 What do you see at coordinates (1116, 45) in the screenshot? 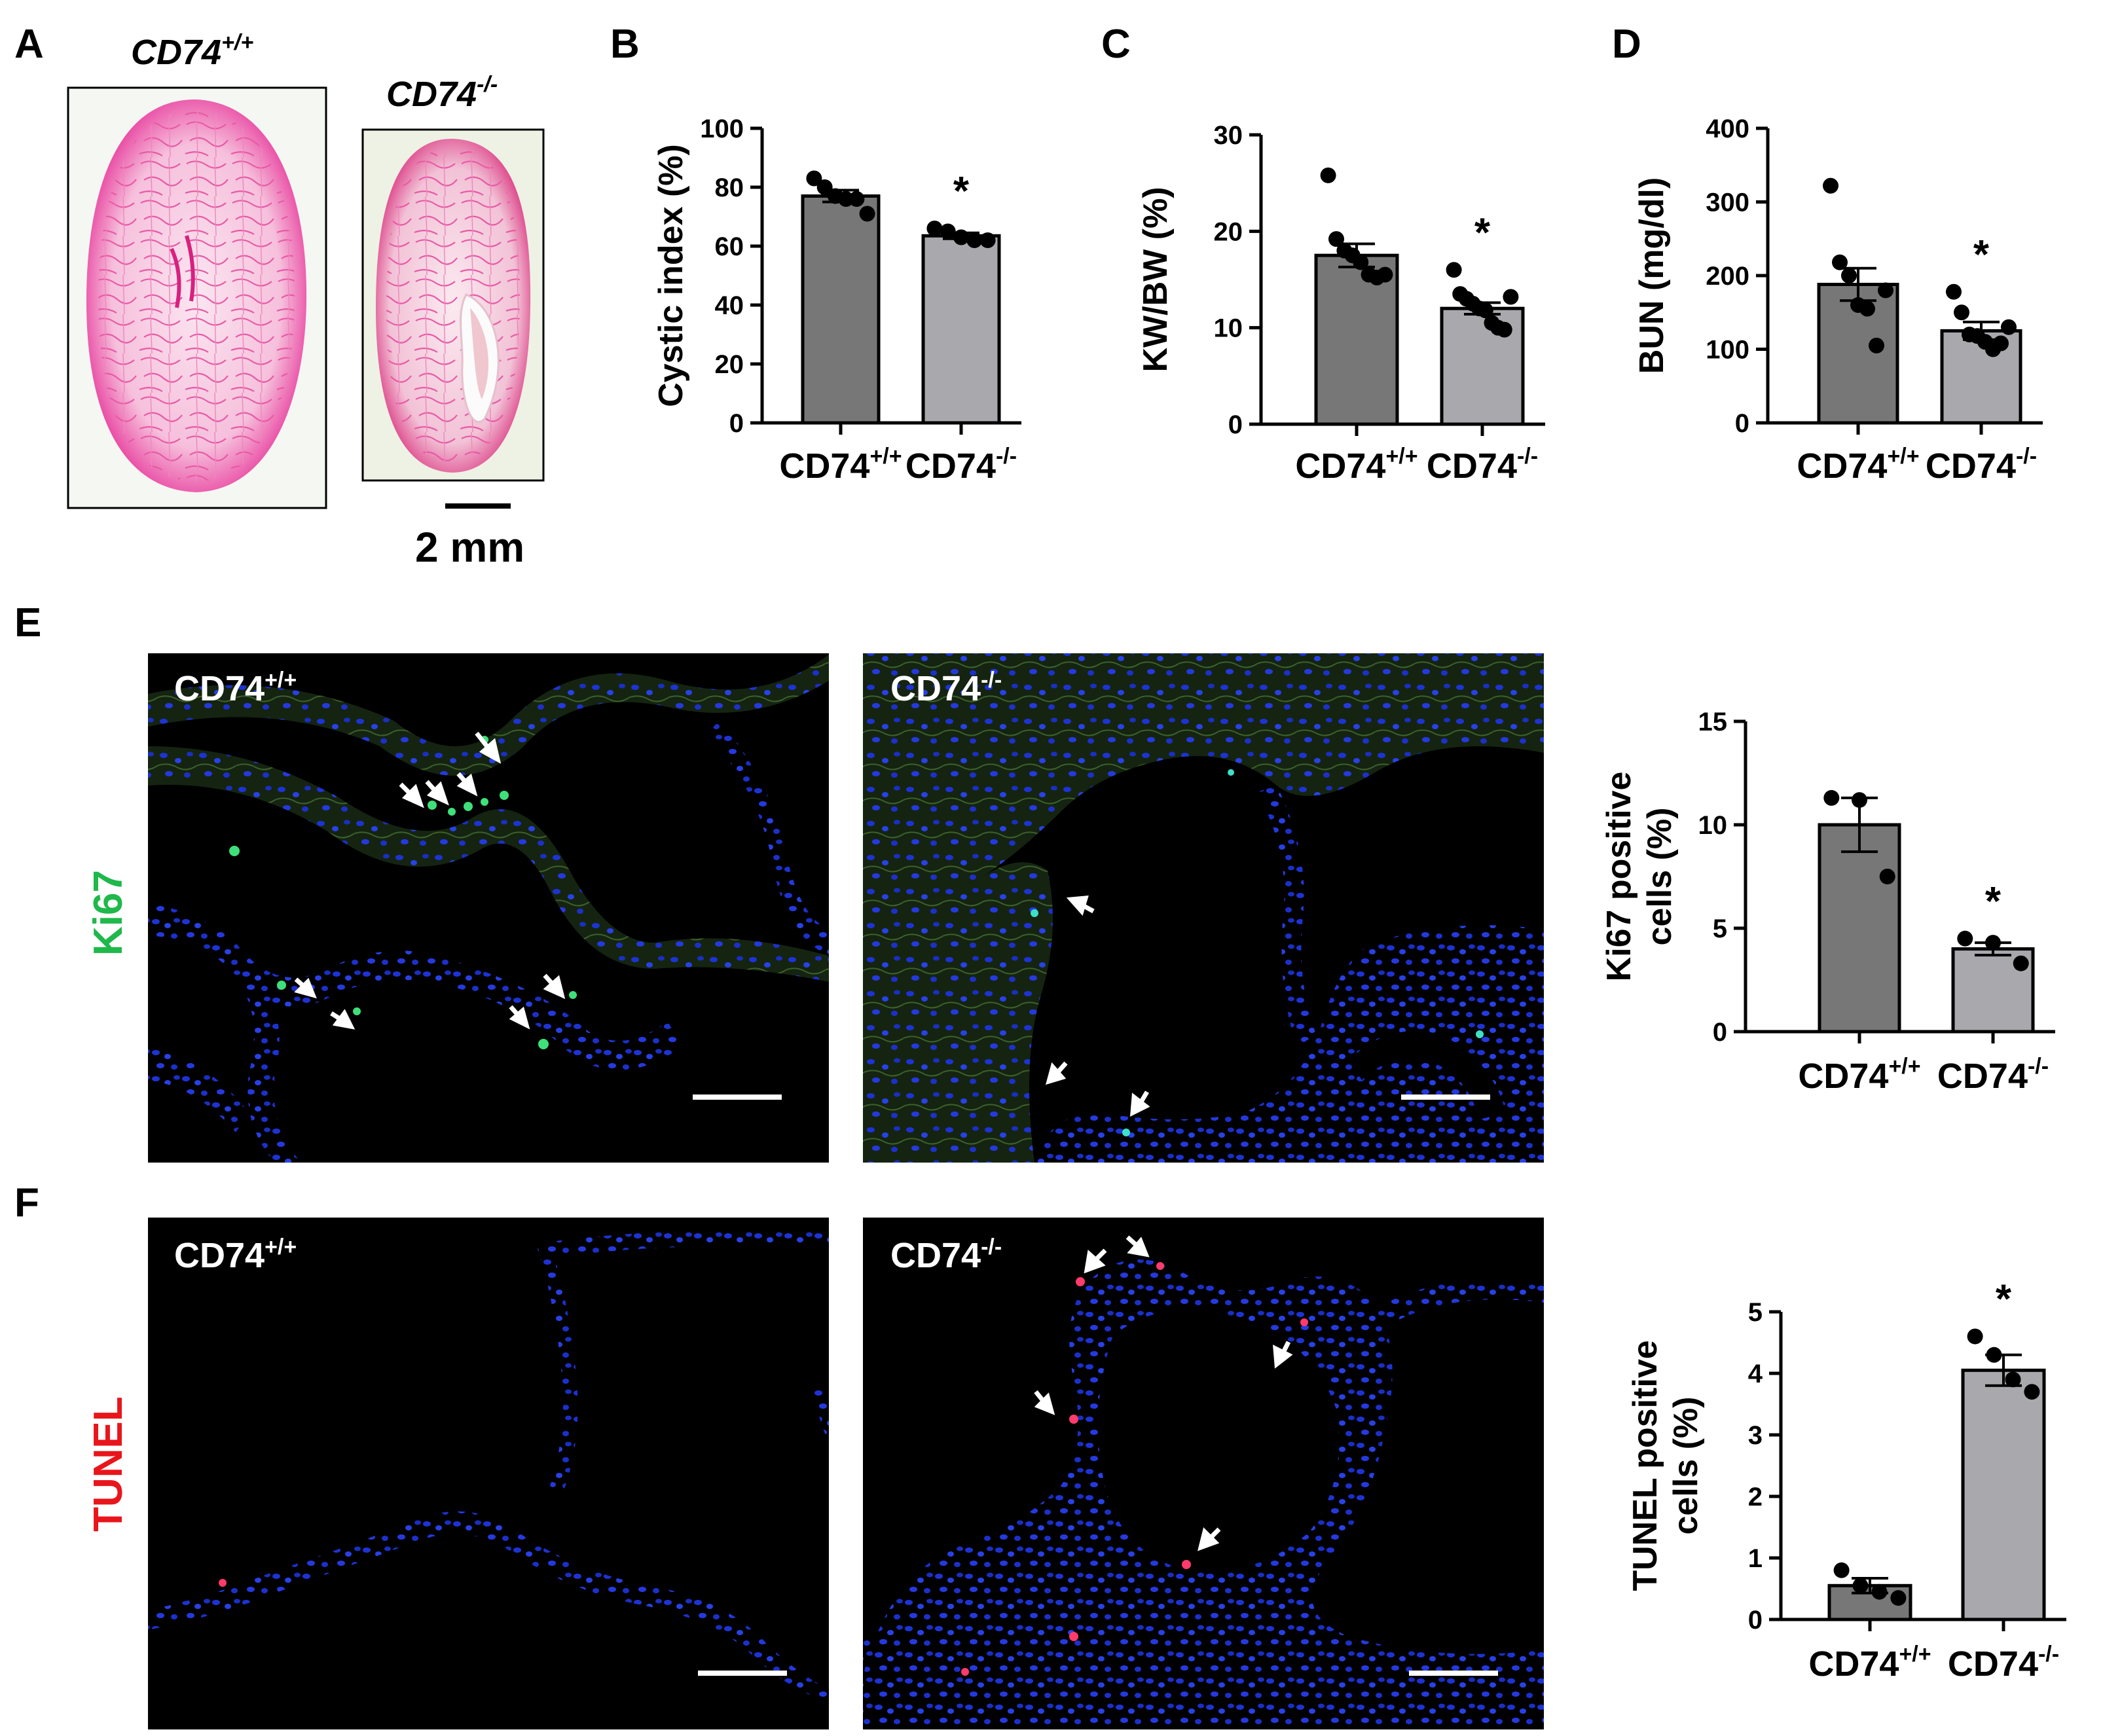
I see `panel-letter-c: C` at bounding box center [1116, 45].